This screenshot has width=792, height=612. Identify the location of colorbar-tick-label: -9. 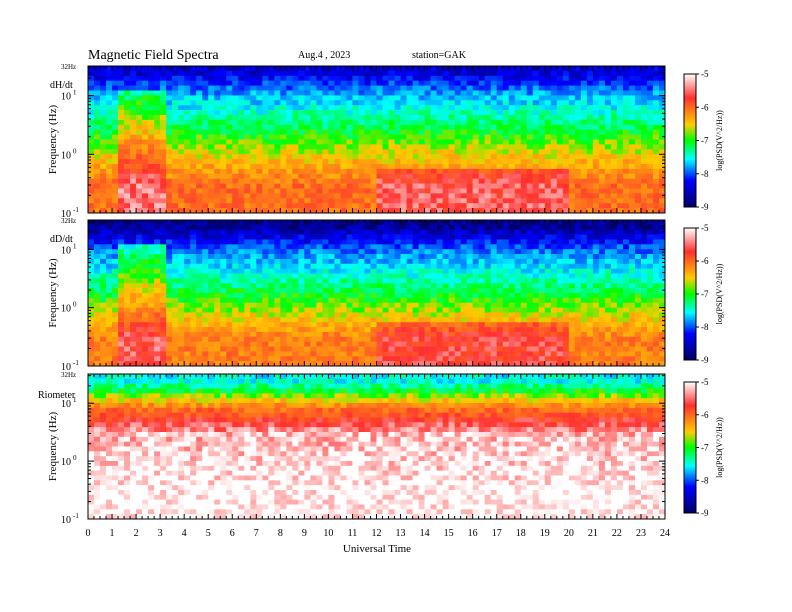
(705, 207).